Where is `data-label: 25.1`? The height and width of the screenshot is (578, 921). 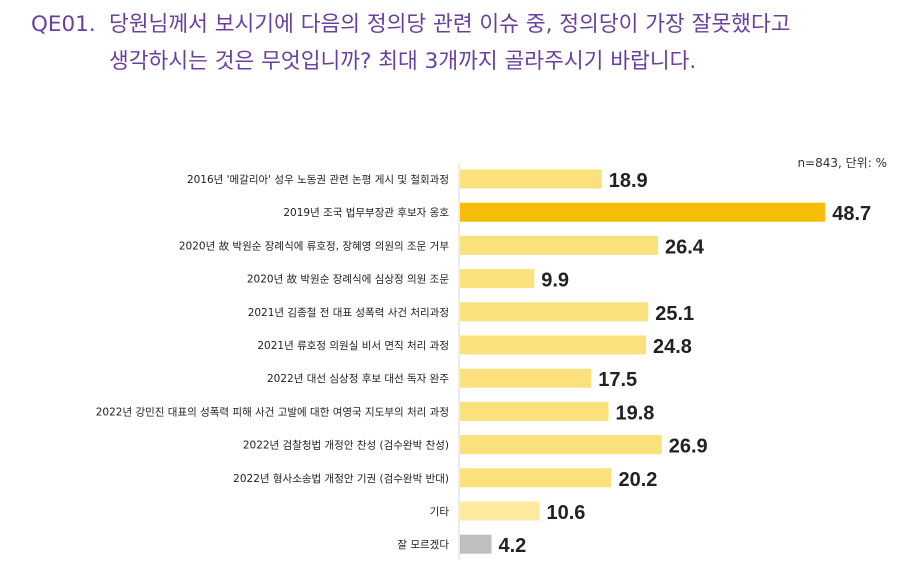 data-label: 25.1 is located at coordinates (674, 314).